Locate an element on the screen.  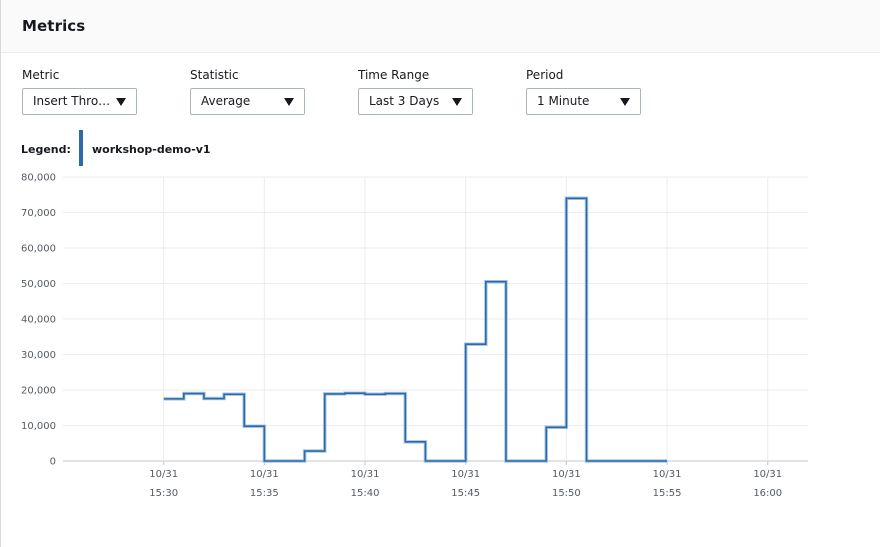
metric-label: Metric is located at coordinates (41, 75).